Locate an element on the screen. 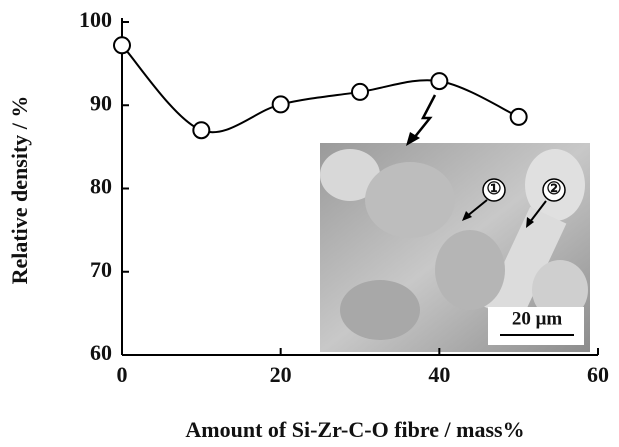  y-tick-label: 70 is located at coordinates (101, 269).